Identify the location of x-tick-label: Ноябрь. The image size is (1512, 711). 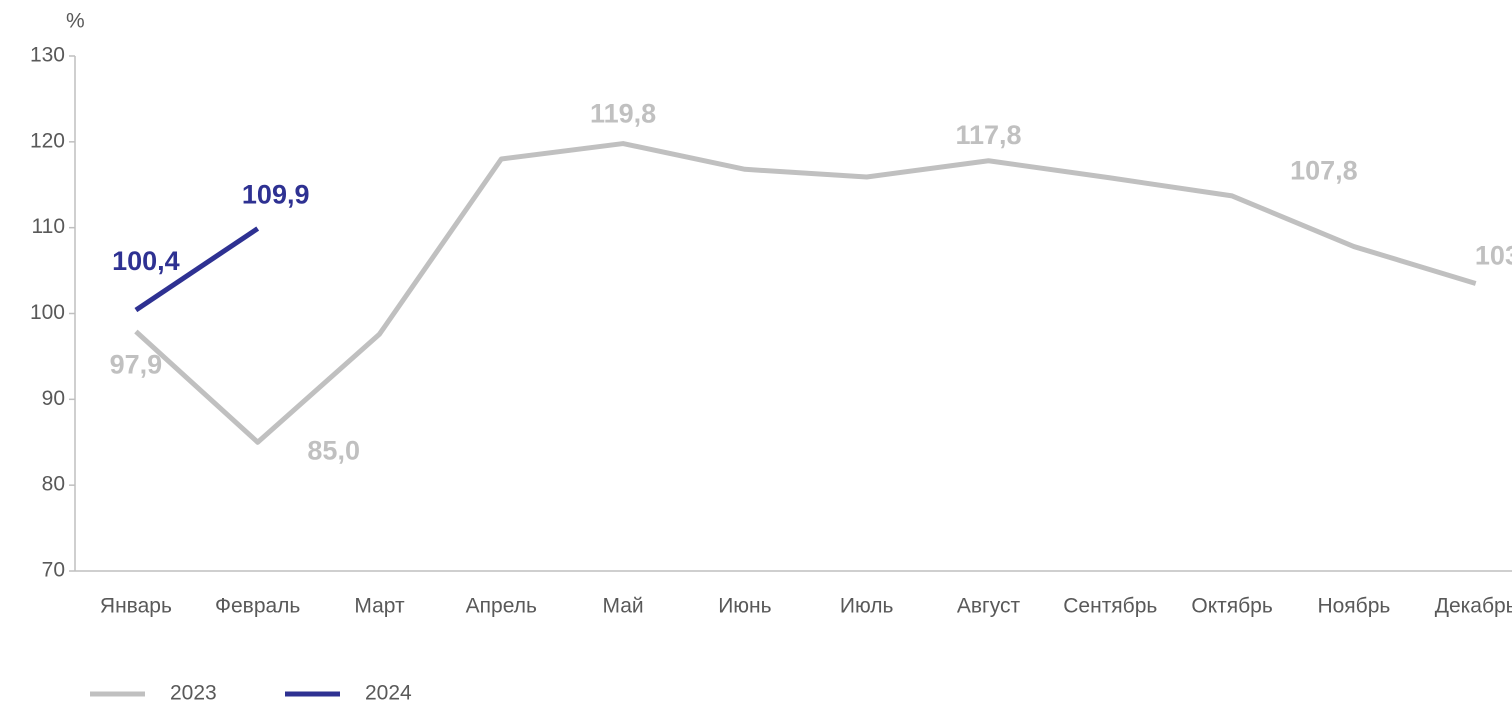
(1353, 606).